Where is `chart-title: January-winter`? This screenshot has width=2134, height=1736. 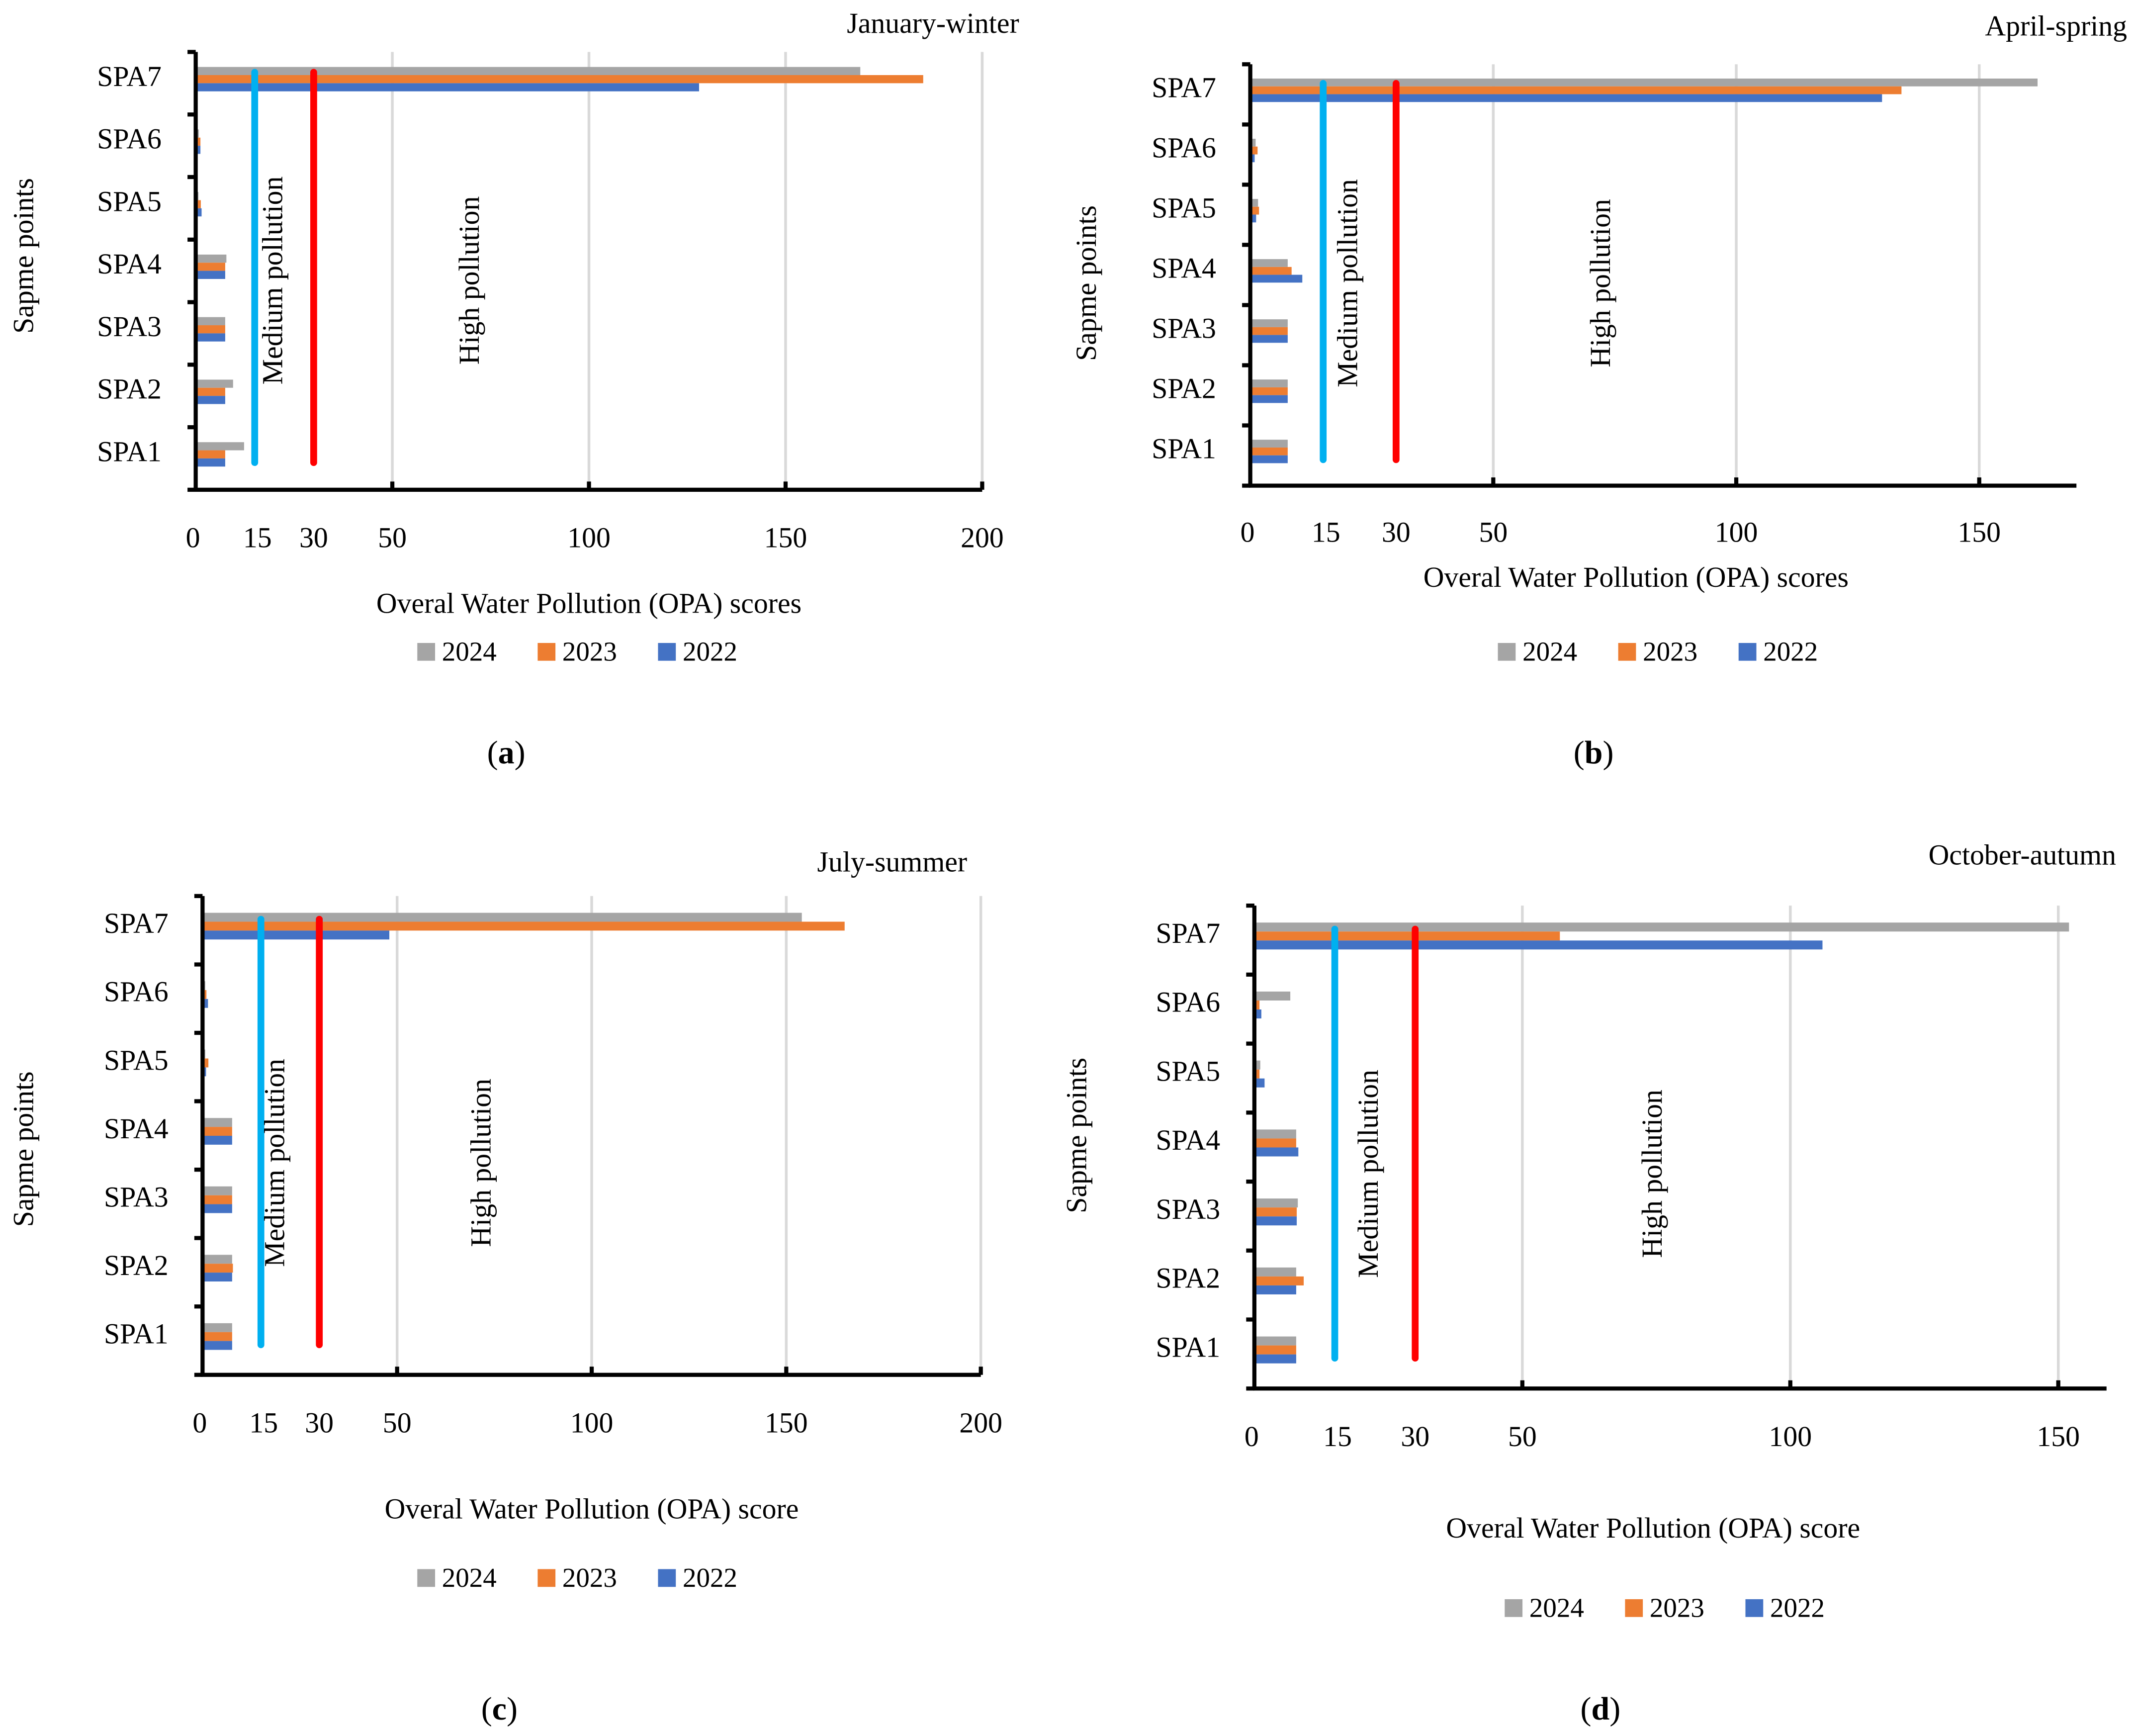
chart-title: January-winter is located at coordinates (933, 23).